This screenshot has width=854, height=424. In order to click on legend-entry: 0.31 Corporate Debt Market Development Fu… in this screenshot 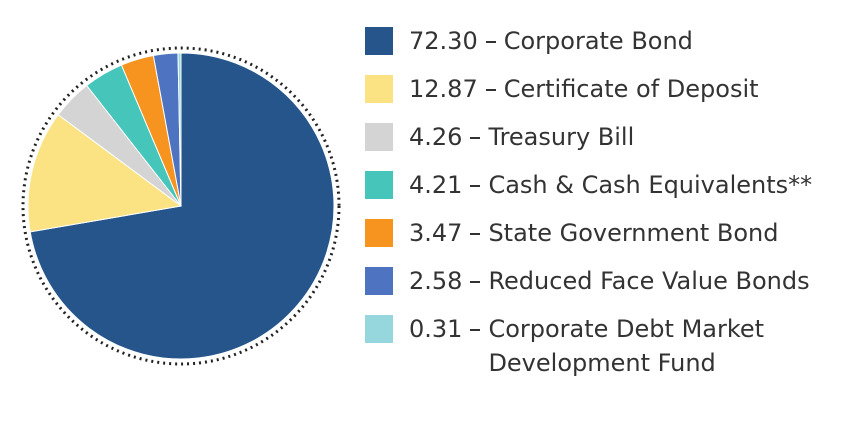, I will do `click(605, 344)`.